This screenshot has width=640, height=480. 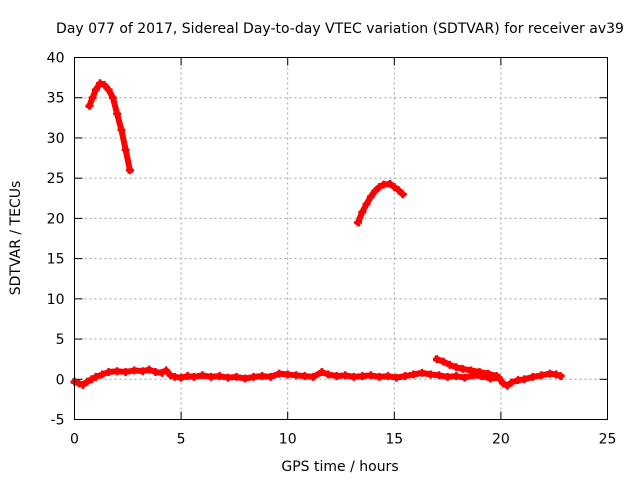 I want to click on series-arc-early, so click(x=109, y=127).